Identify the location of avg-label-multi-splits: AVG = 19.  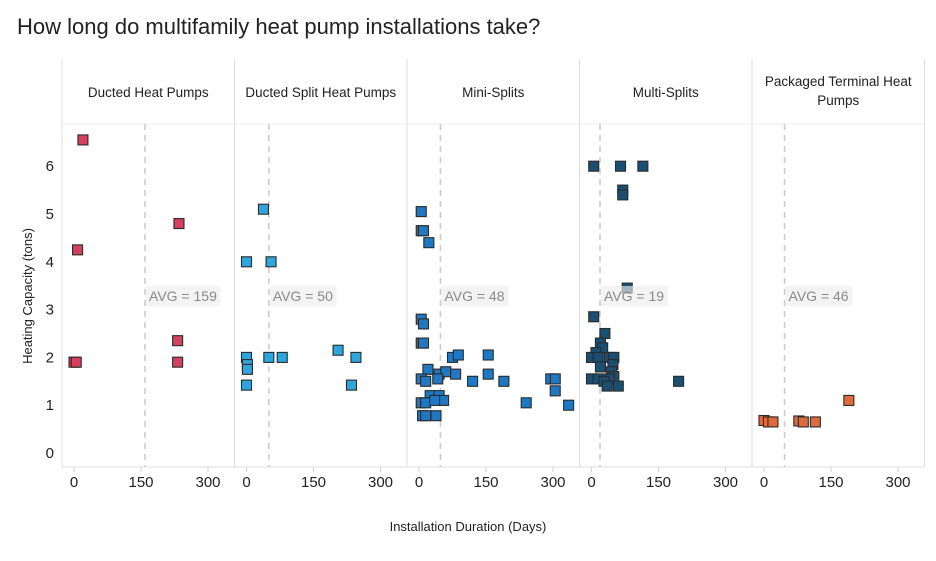
(634, 296).